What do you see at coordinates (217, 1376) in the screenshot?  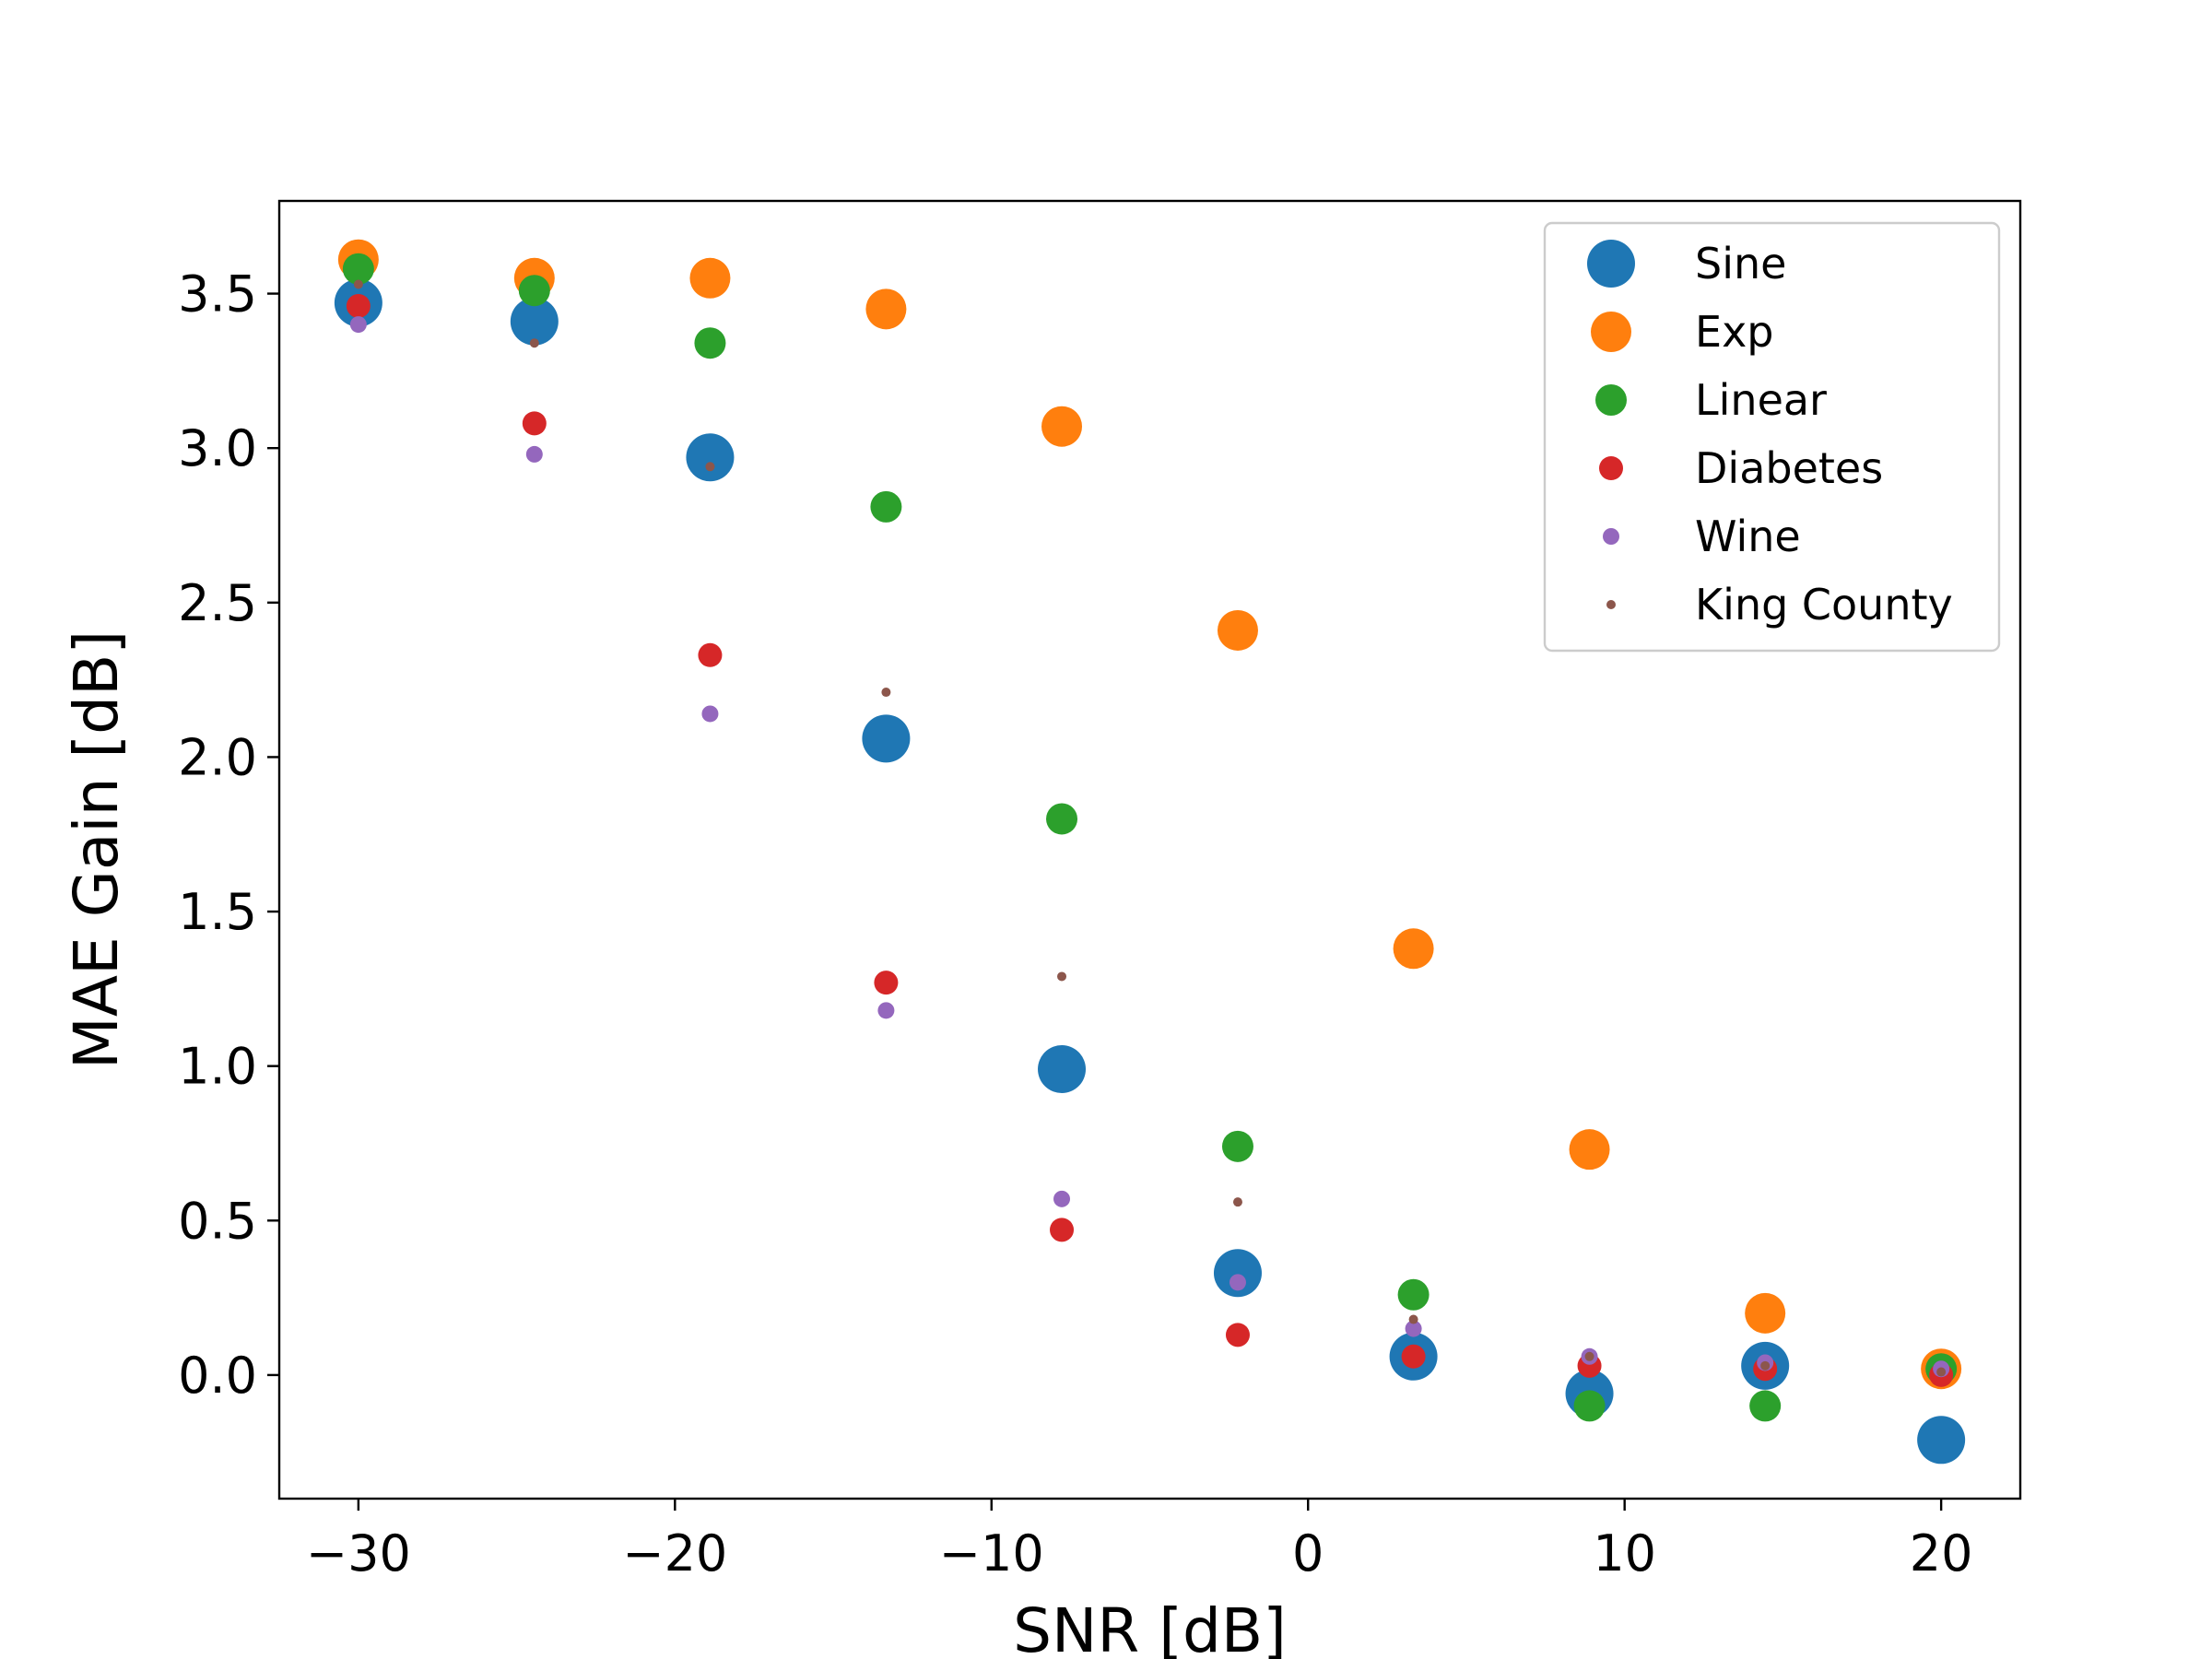 I see `y-tick-label: 0.0` at bounding box center [217, 1376].